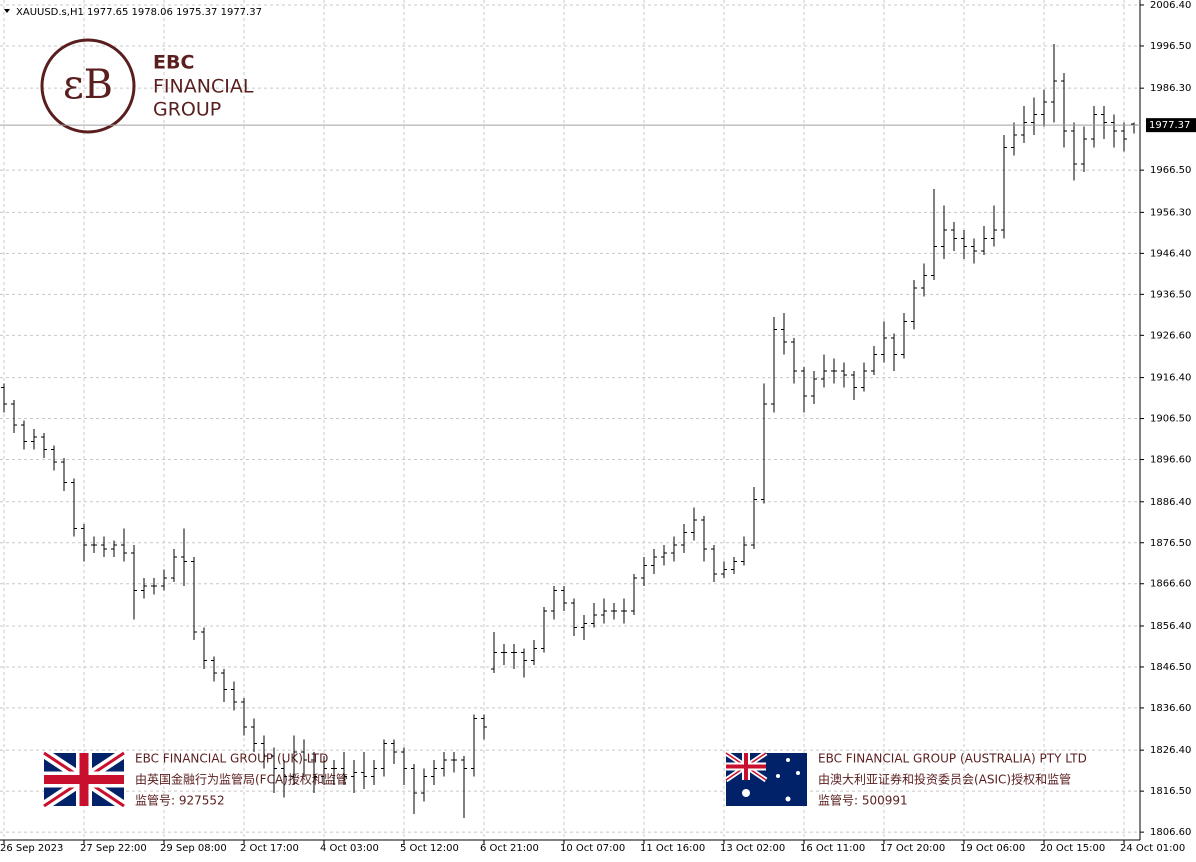  I want to click on y-tick-label: 1906.50, so click(1170, 419).